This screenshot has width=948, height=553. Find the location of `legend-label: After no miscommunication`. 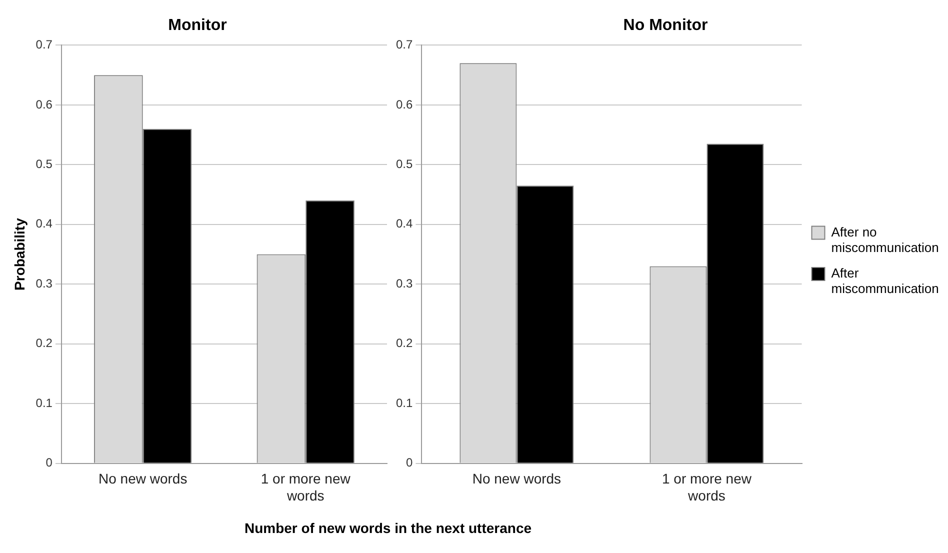

legend-label: After no miscommunication is located at coordinates (885, 239).